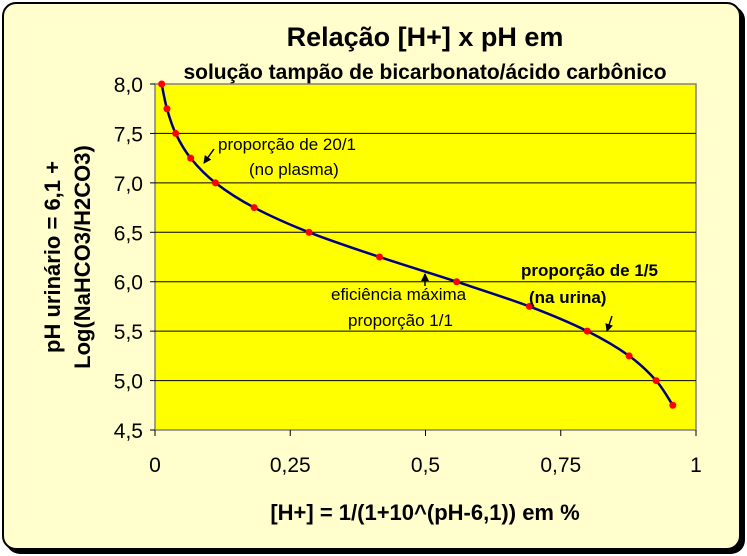  What do you see at coordinates (128, 283) in the screenshot?
I see `y-tick-label: 6,0` at bounding box center [128, 283].